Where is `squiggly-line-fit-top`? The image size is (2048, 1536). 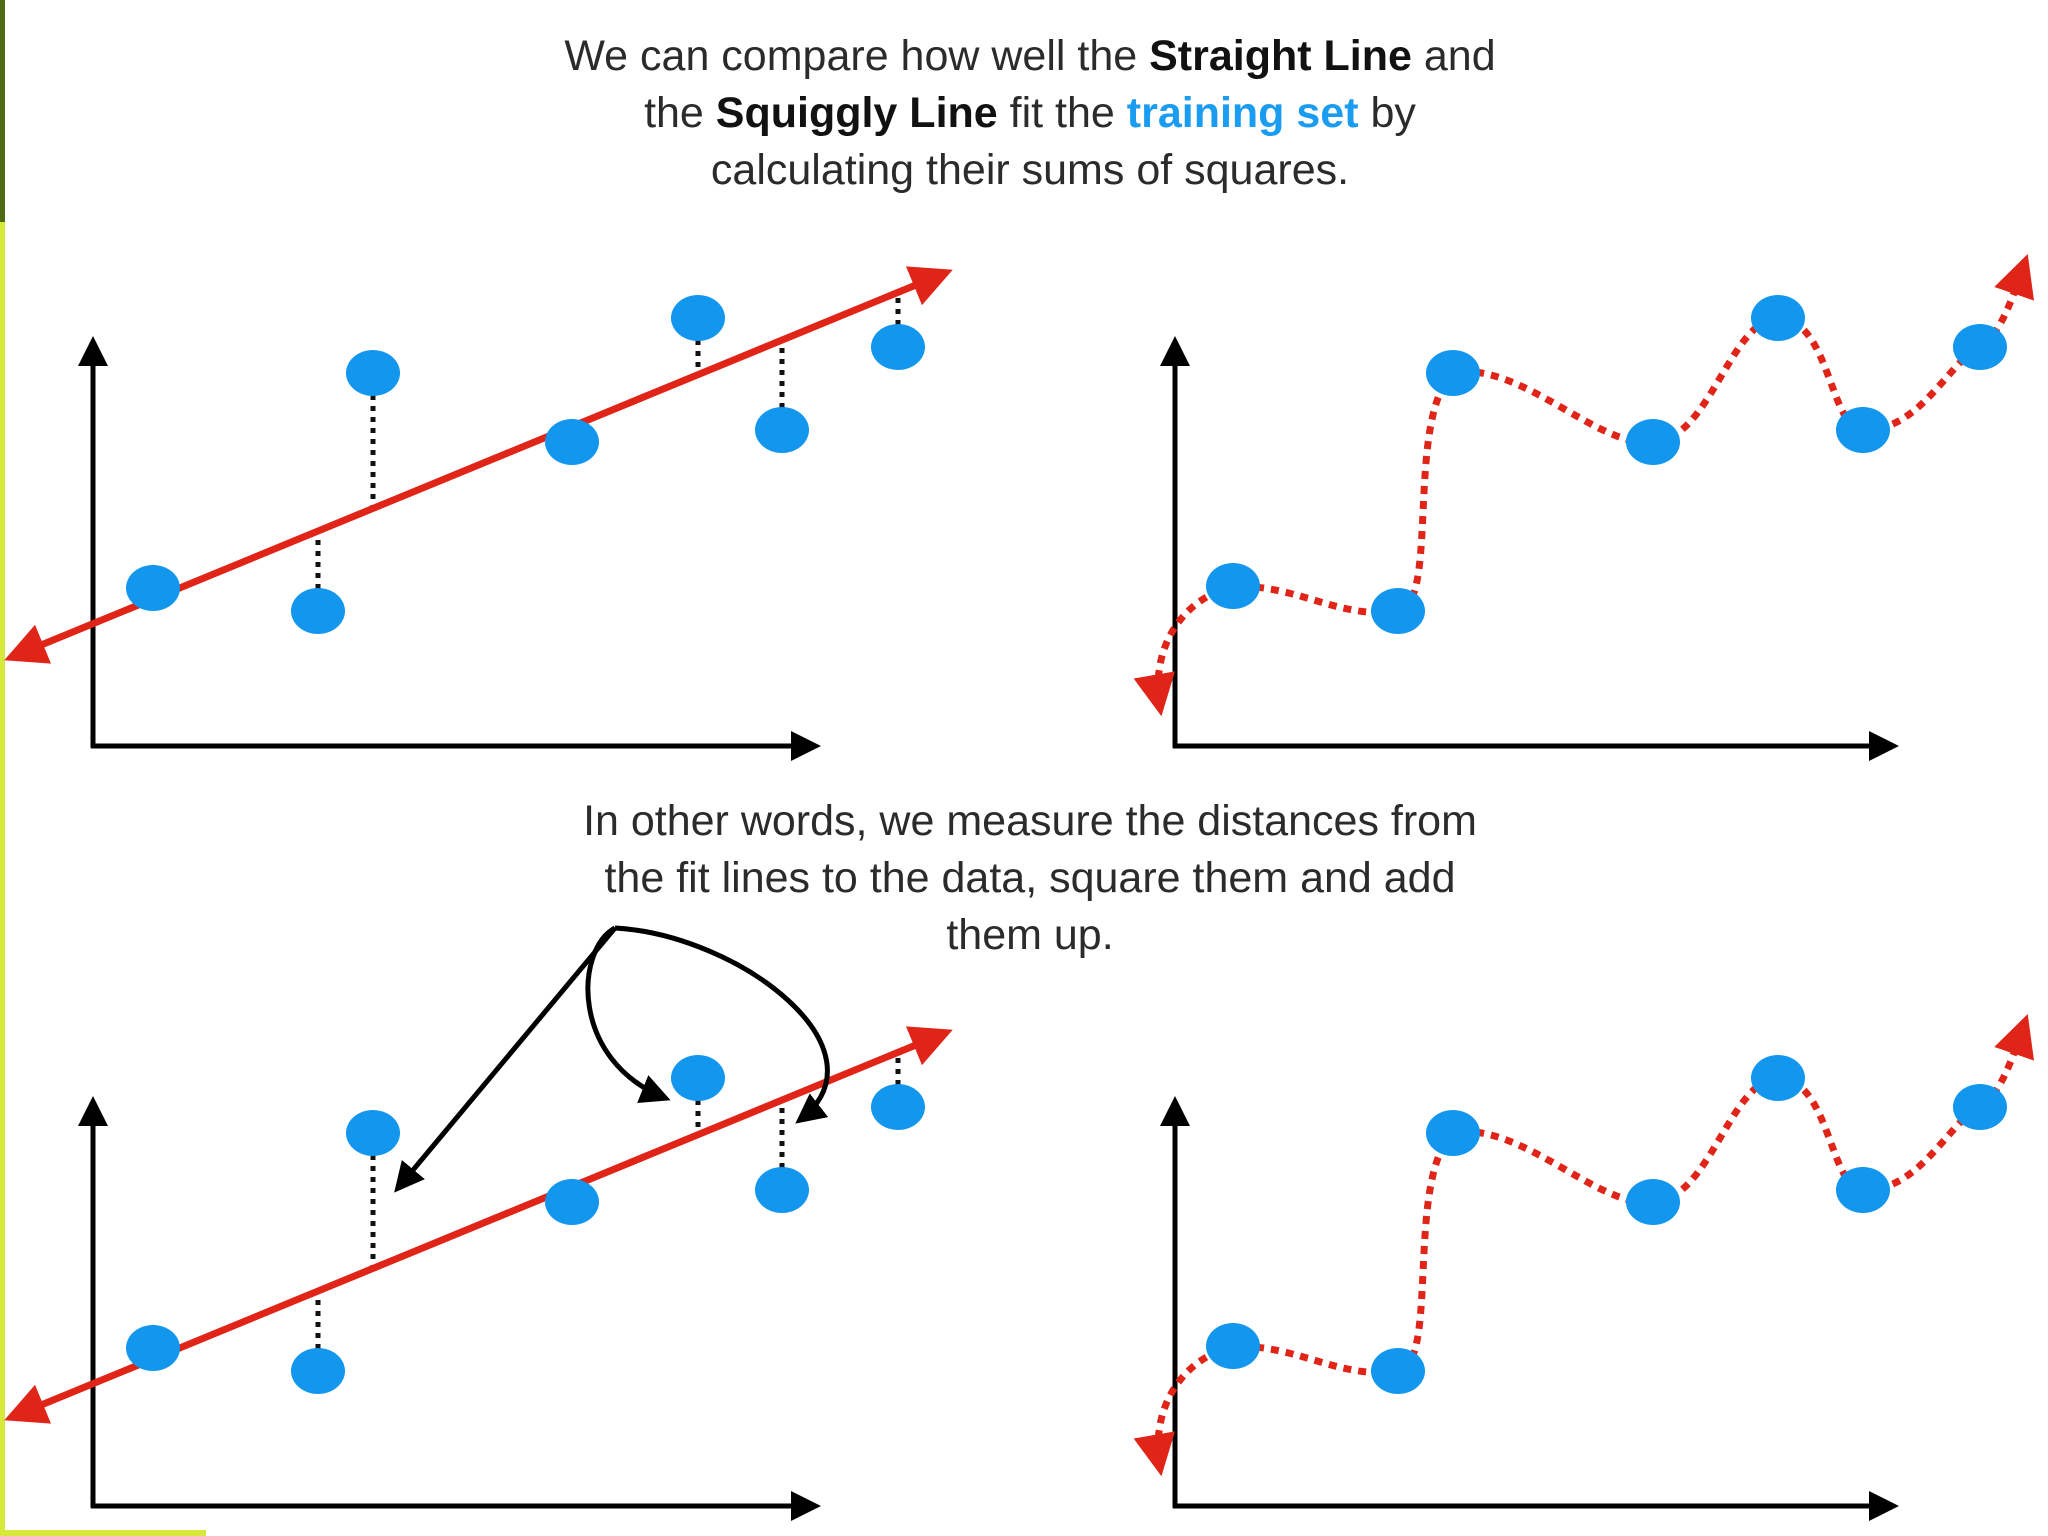 squiggly-line-fit-top is located at coordinates (1583, 507).